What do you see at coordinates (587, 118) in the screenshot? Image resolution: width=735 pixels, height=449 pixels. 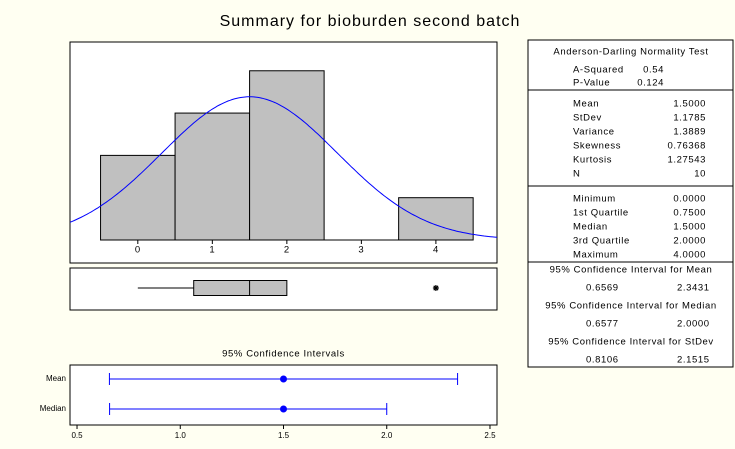 I see `stat-label: StDev` at bounding box center [587, 118].